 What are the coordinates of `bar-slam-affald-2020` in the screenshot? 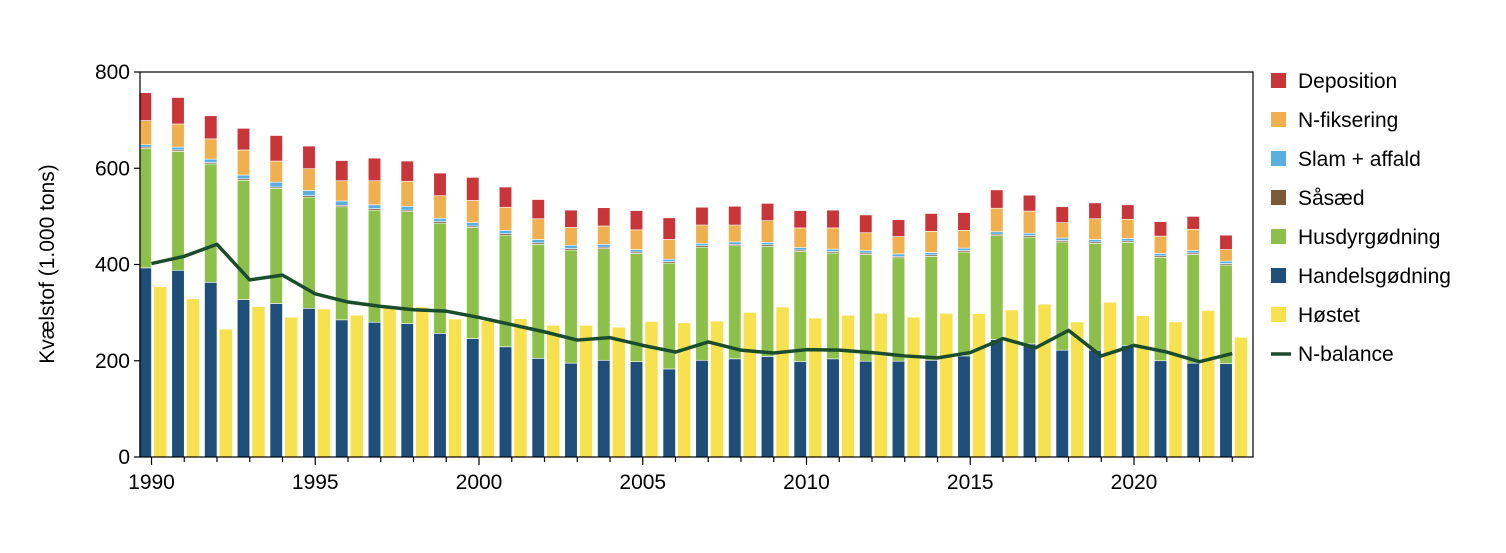 It's located at (1128, 240).